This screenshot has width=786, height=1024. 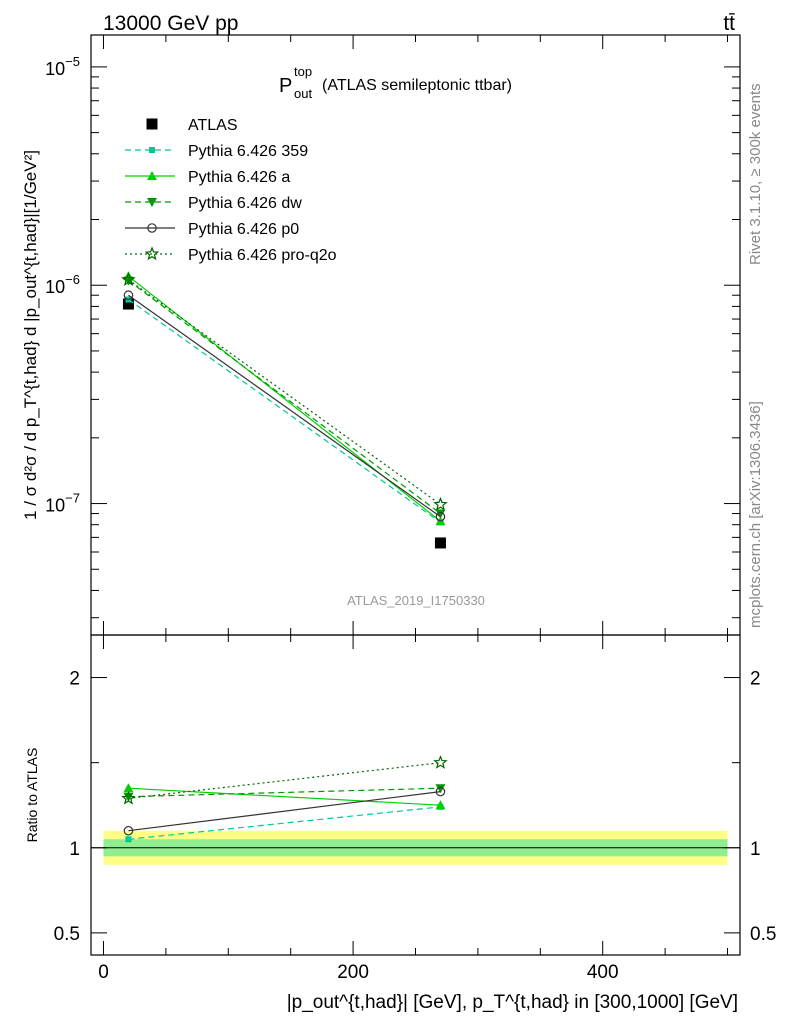 I want to click on ratio-series-3-line, so click(x=284, y=811).